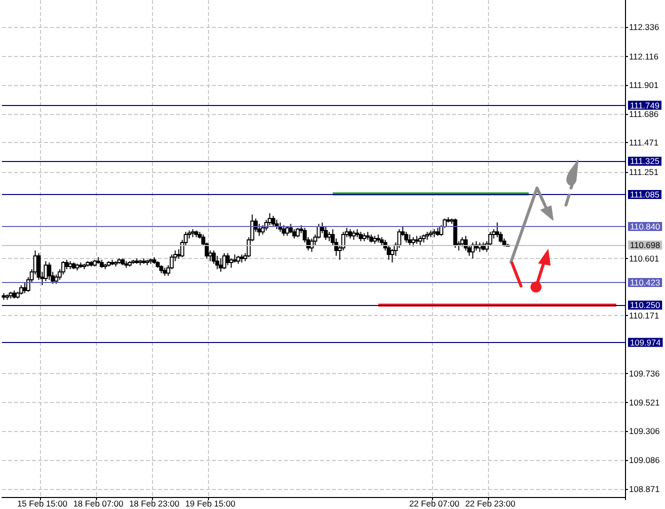  Describe the element at coordinates (644, 85) in the screenshot. I see `y-tick-label: 111.901` at that location.